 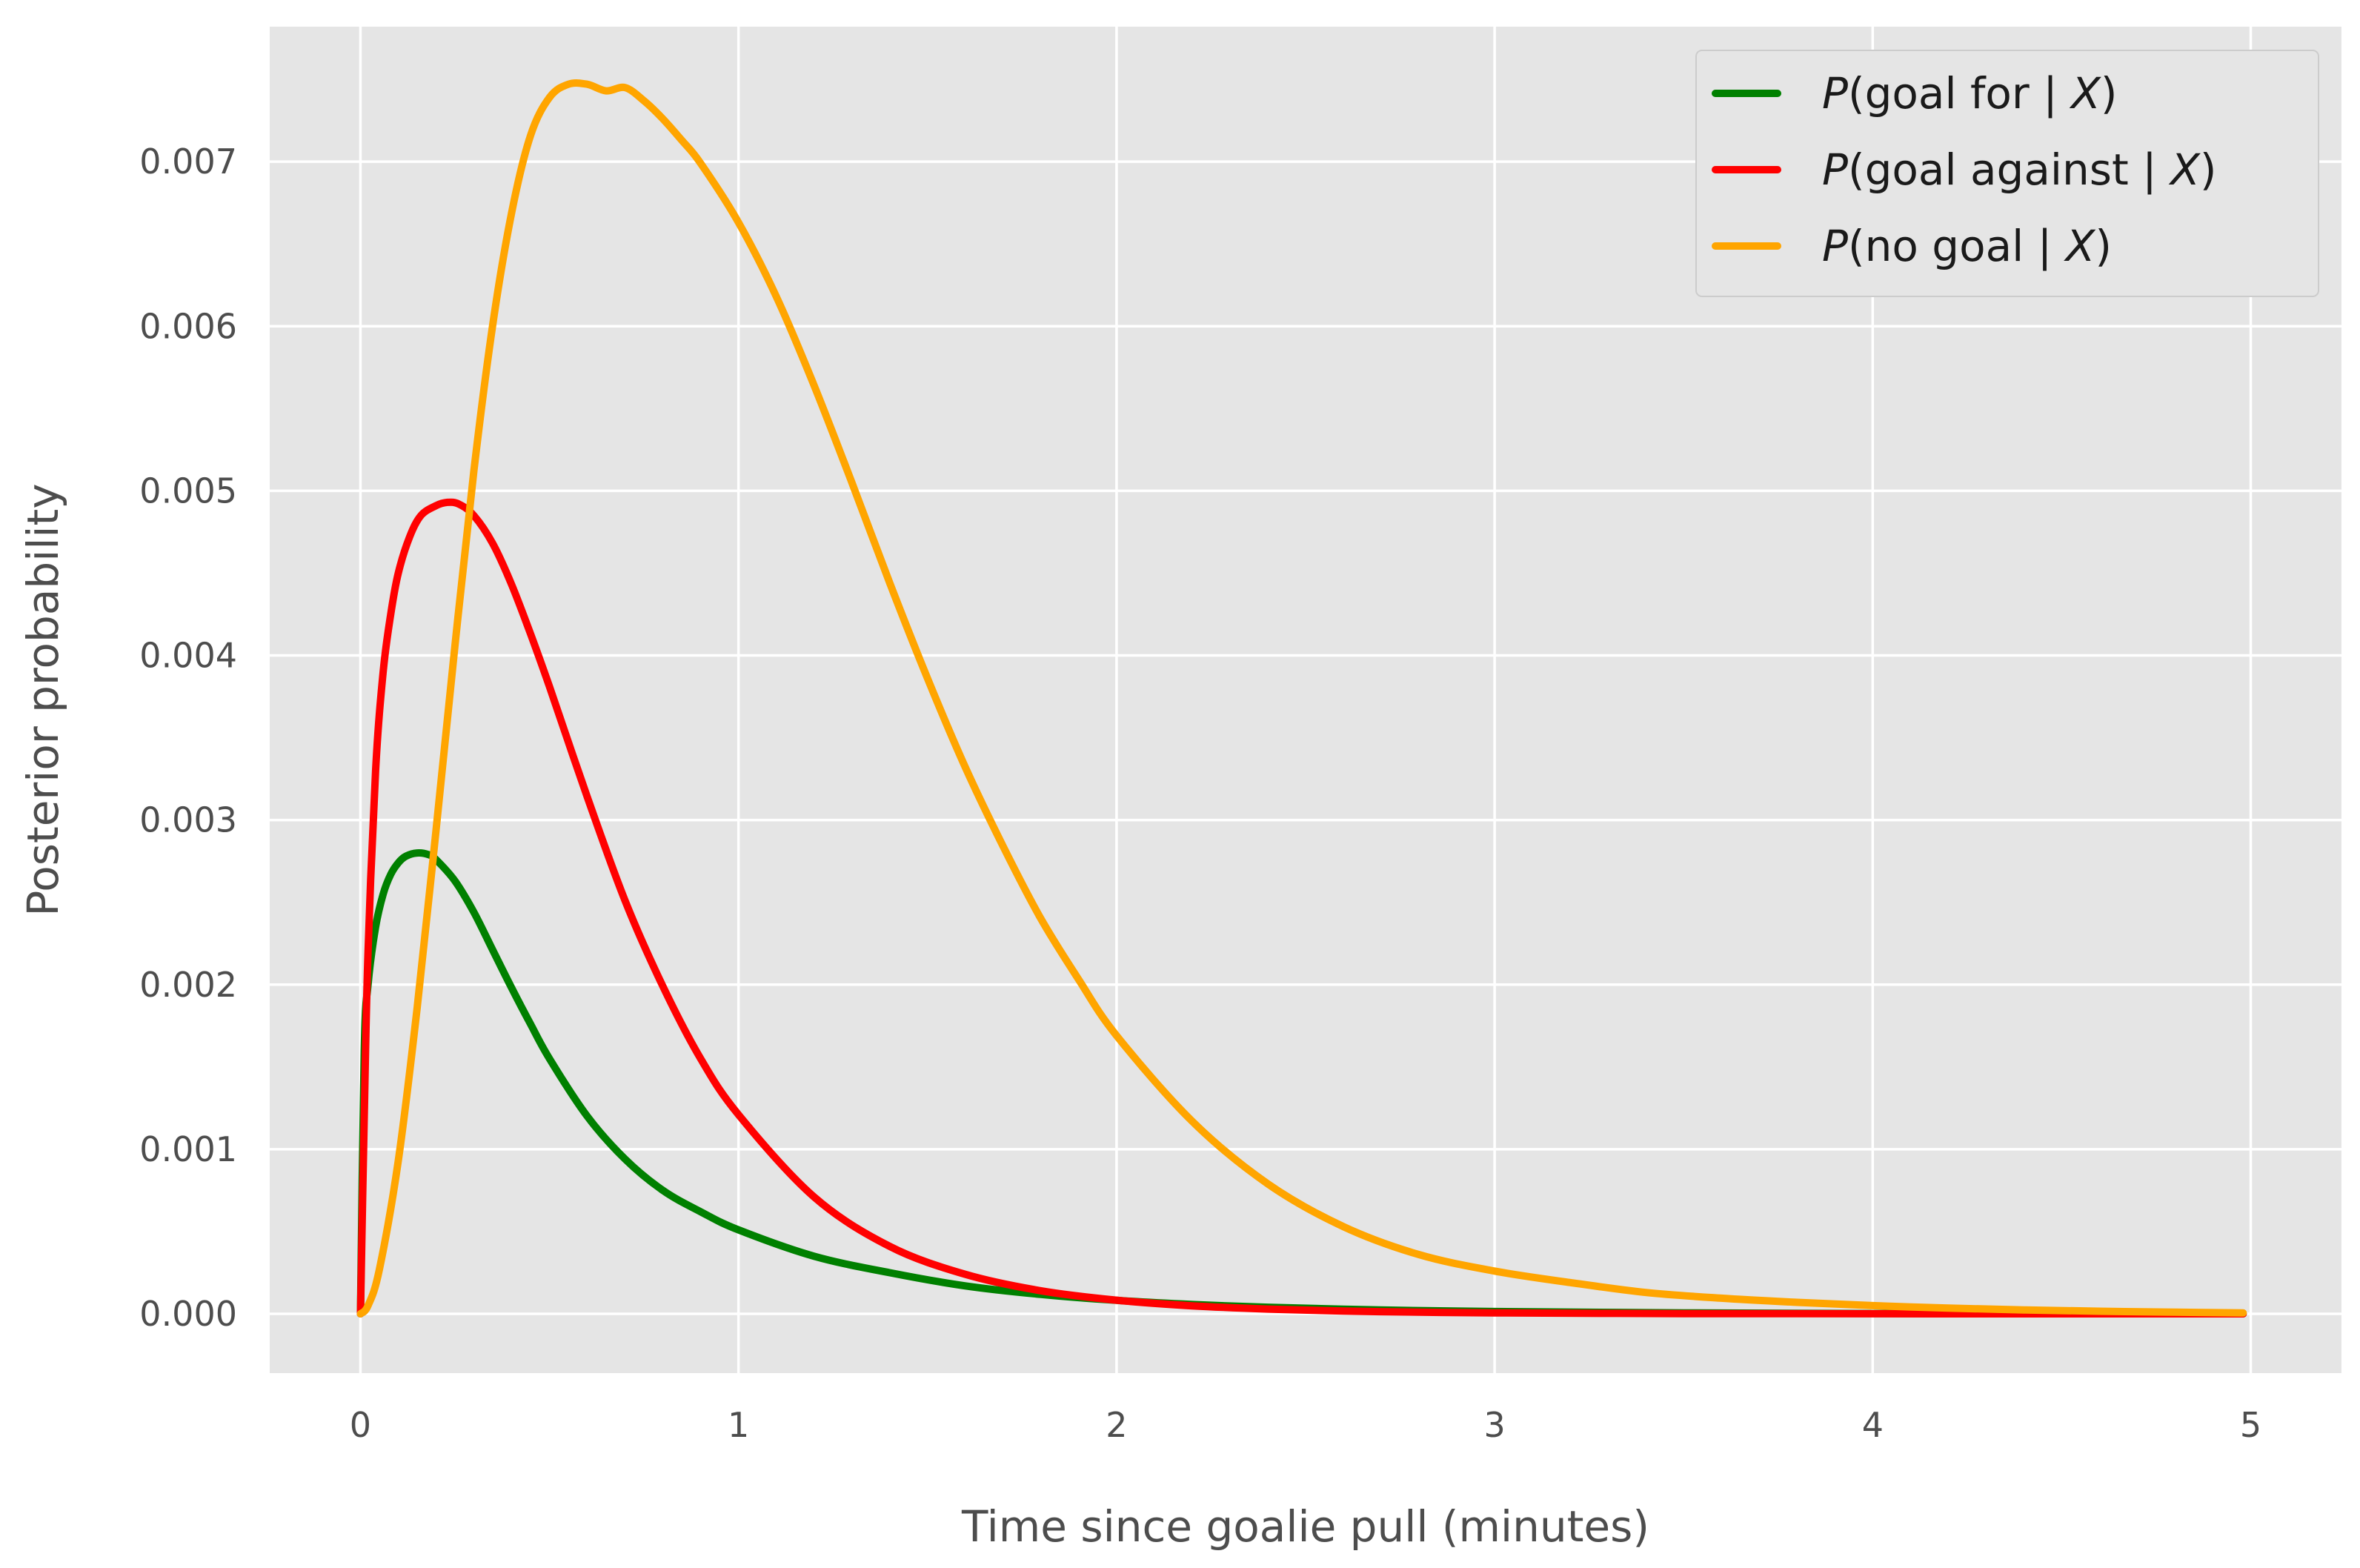 What do you see at coordinates (188, 738) in the screenshot?
I see `y-axis-ticks: 0.000 0.001 0.002 0.003 0.004 0.005 0.006 0.007` at bounding box center [188, 738].